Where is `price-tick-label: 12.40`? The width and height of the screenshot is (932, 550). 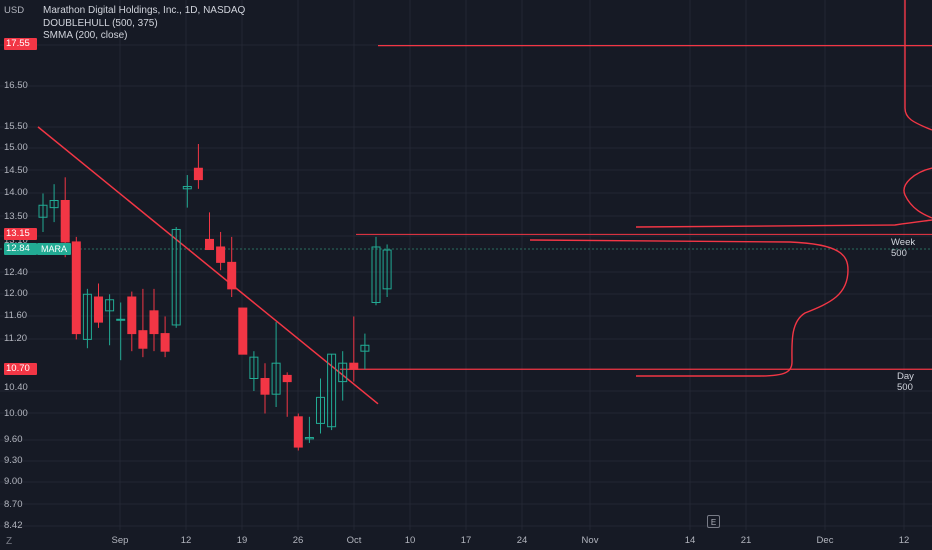
price-tick-label: 12.40 is located at coordinates (16, 272).